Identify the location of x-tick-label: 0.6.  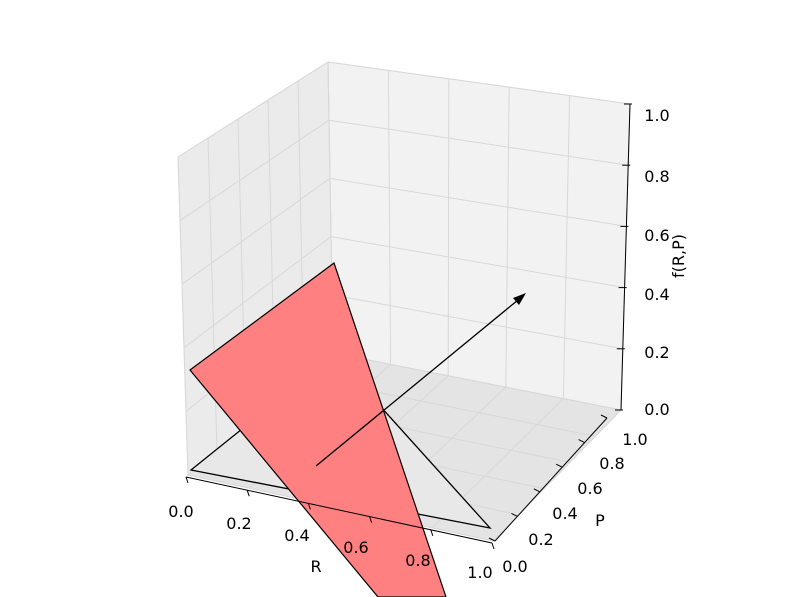
(355, 547).